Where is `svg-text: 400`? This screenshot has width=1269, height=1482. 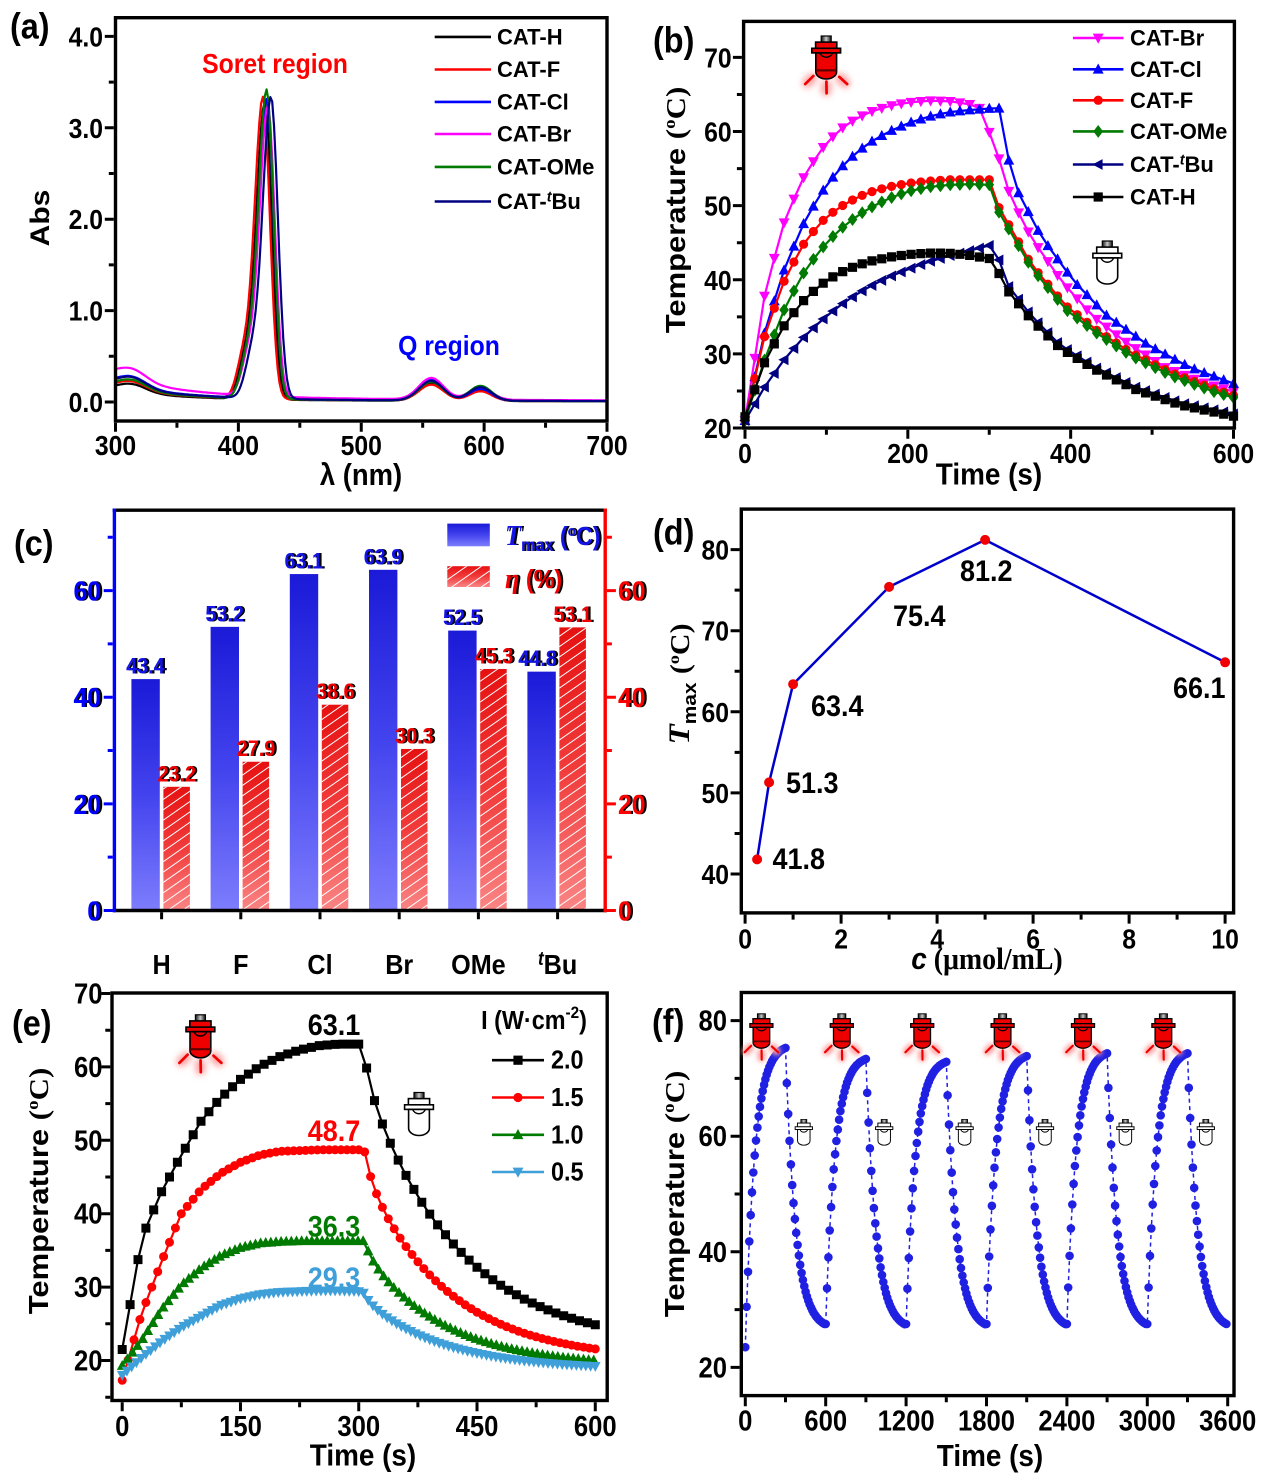
svg-text: 400 is located at coordinates (1070, 454).